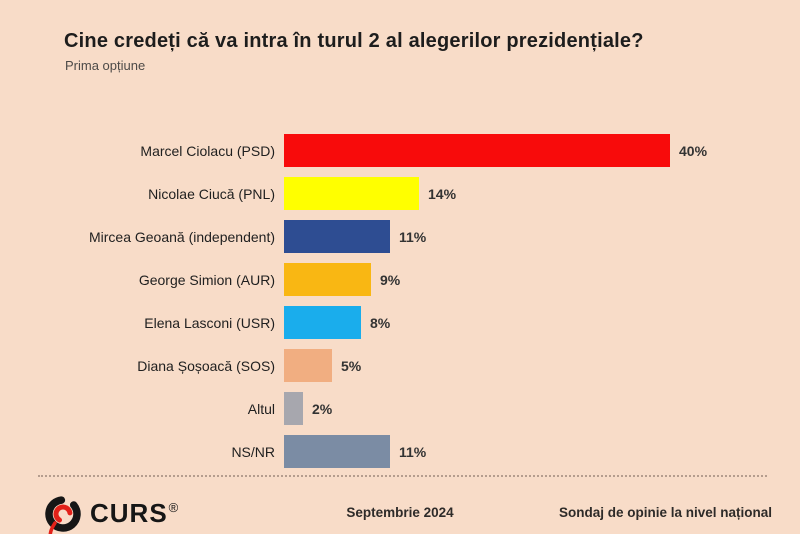 The width and height of the screenshot is (800, 534). What do you see at coordinates (351, 365) in the screenshot?
I see `bar-value-label: 5%` at bounding box center [351, 365].